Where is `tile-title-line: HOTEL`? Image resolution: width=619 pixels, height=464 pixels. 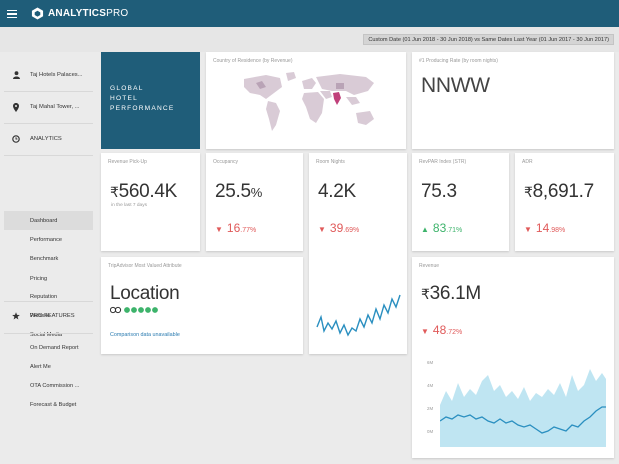 tile-title-line: HOTEL is located at coordinates (124, 98).